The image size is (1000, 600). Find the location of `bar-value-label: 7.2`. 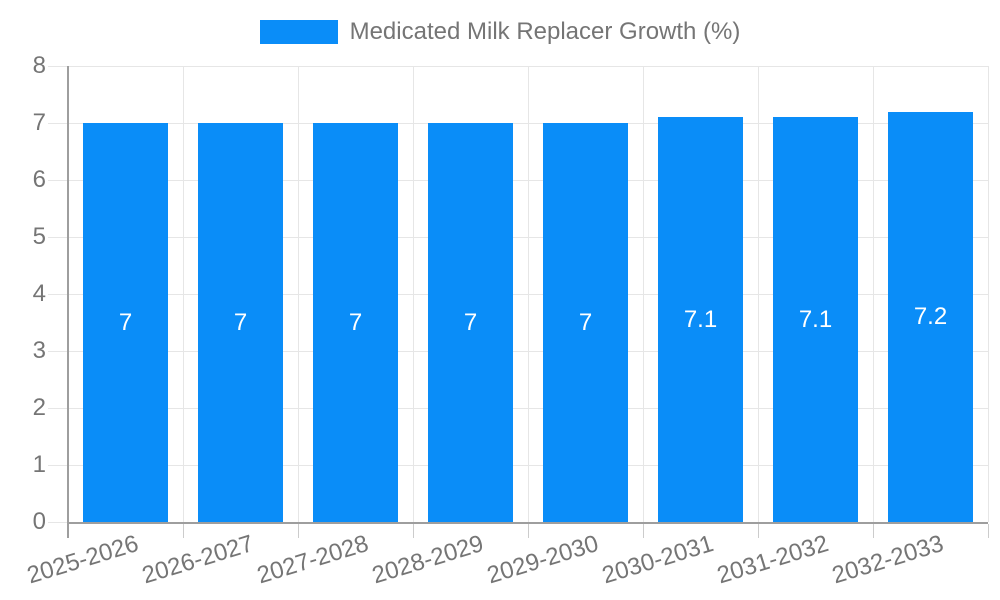

bar-value-label: 7.2 is located at coordinates (930, 316).